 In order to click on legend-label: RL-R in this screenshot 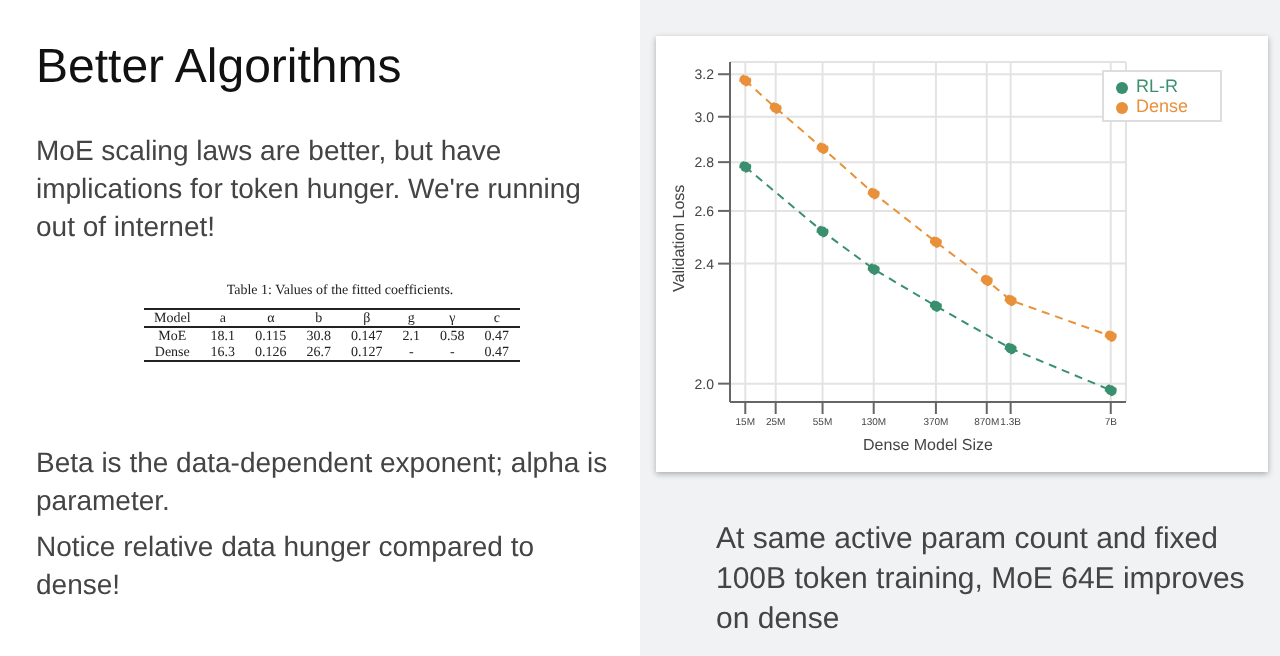, I will do `click(1156, 86)`.